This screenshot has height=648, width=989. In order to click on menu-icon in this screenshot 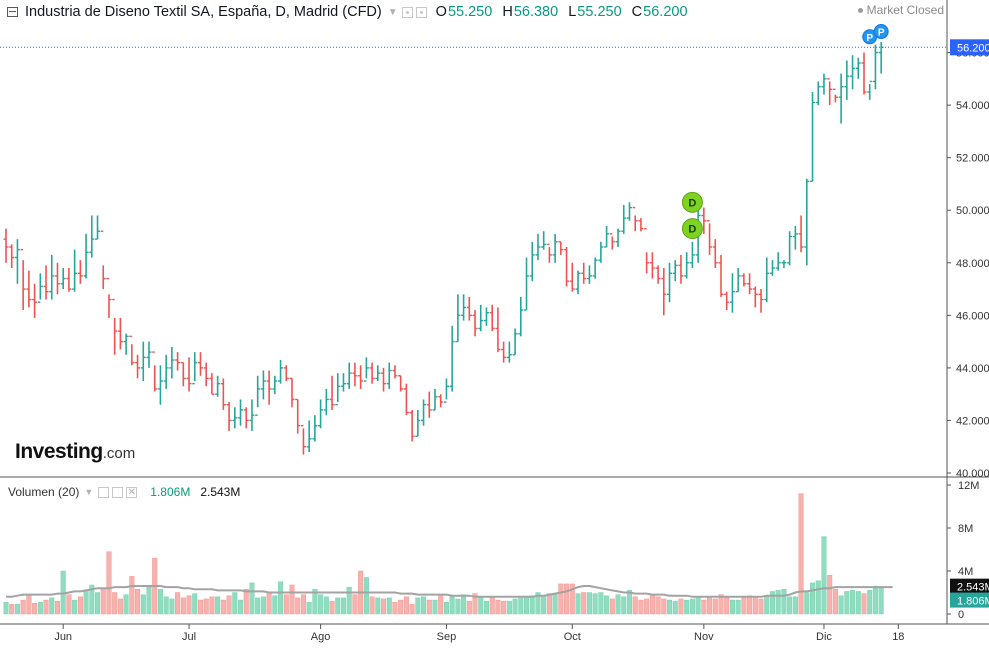, I will do `click(12, 12)`.